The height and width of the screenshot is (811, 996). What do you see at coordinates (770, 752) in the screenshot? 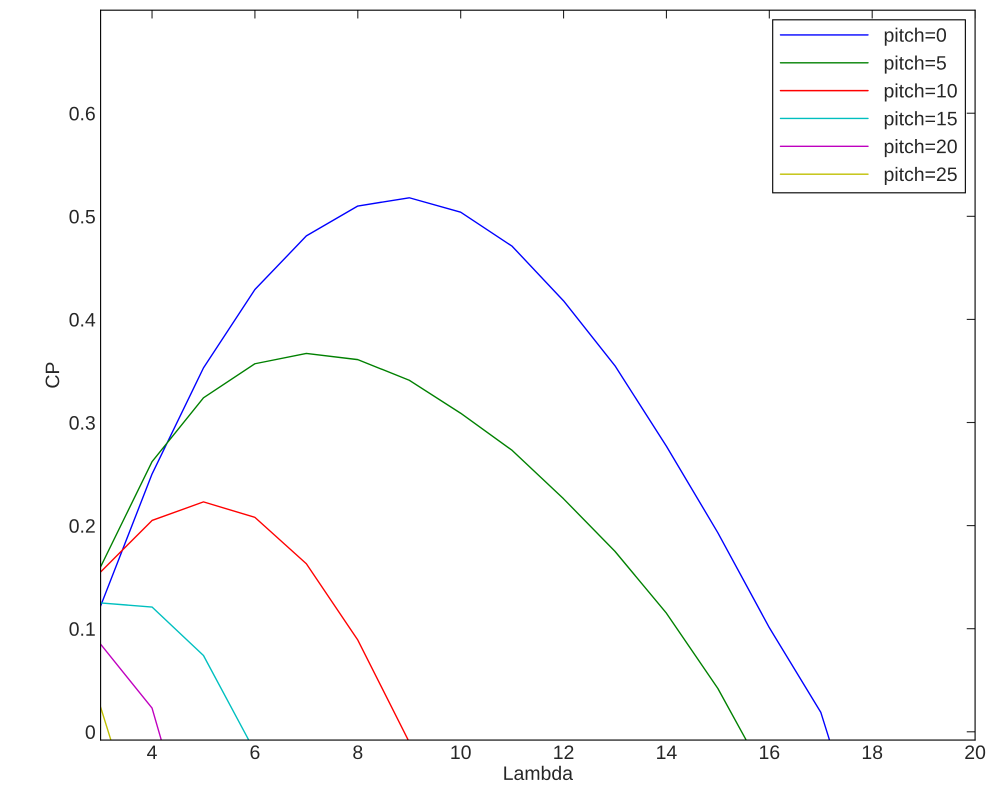
I see `x-tick-label: 16` at bounding box center [770, 752].